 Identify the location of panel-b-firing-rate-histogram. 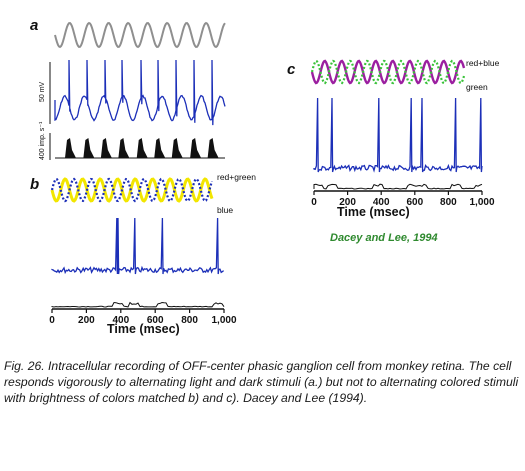
(138, 304).